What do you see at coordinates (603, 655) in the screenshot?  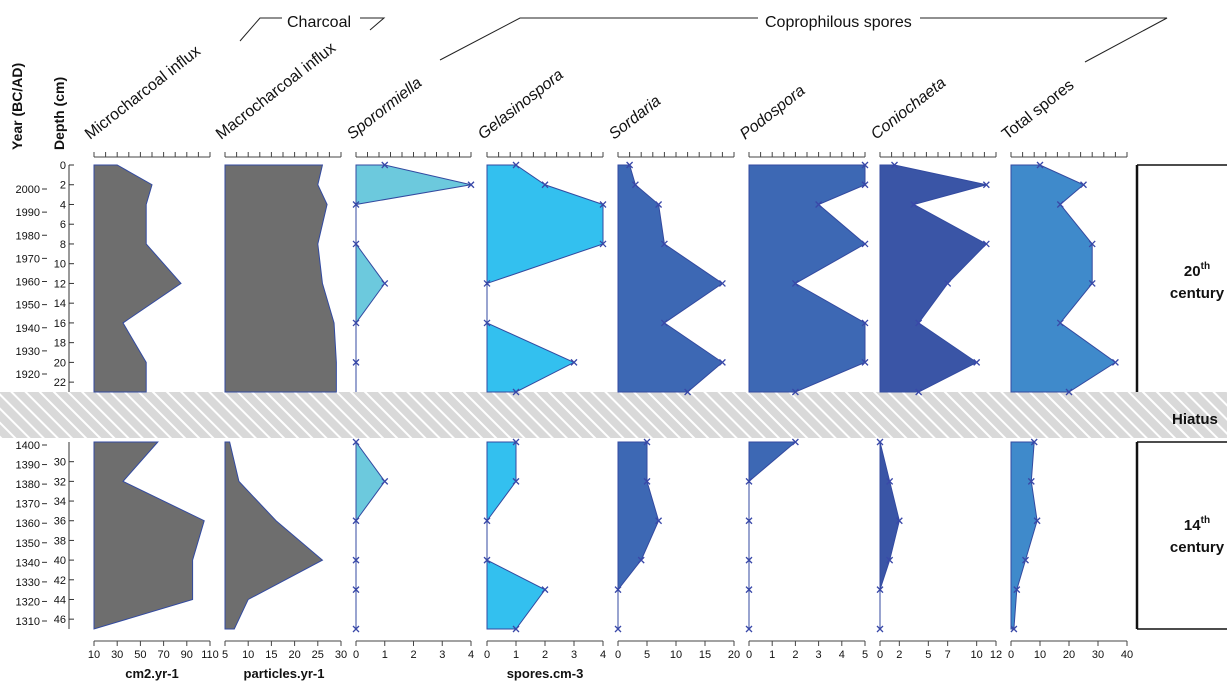 I see `panel-tick-label: 4` at bounding box center [603, 655].